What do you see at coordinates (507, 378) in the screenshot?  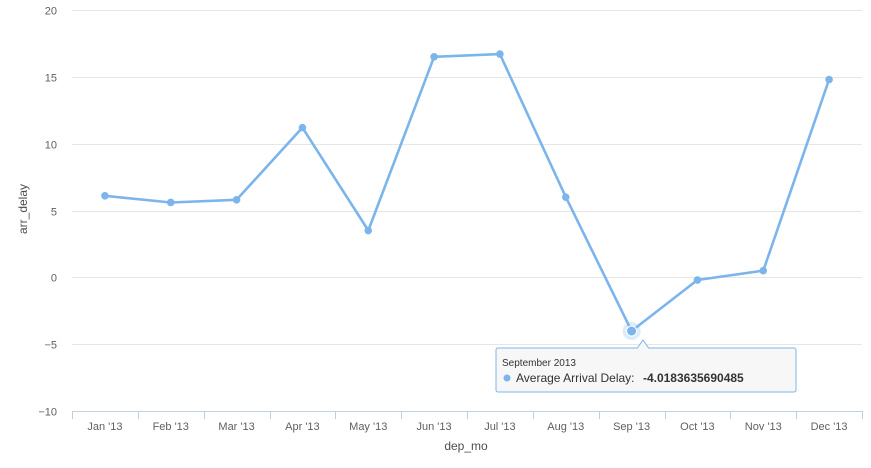 I see `tooltip-series-marker` at bounding box center [507, 378].